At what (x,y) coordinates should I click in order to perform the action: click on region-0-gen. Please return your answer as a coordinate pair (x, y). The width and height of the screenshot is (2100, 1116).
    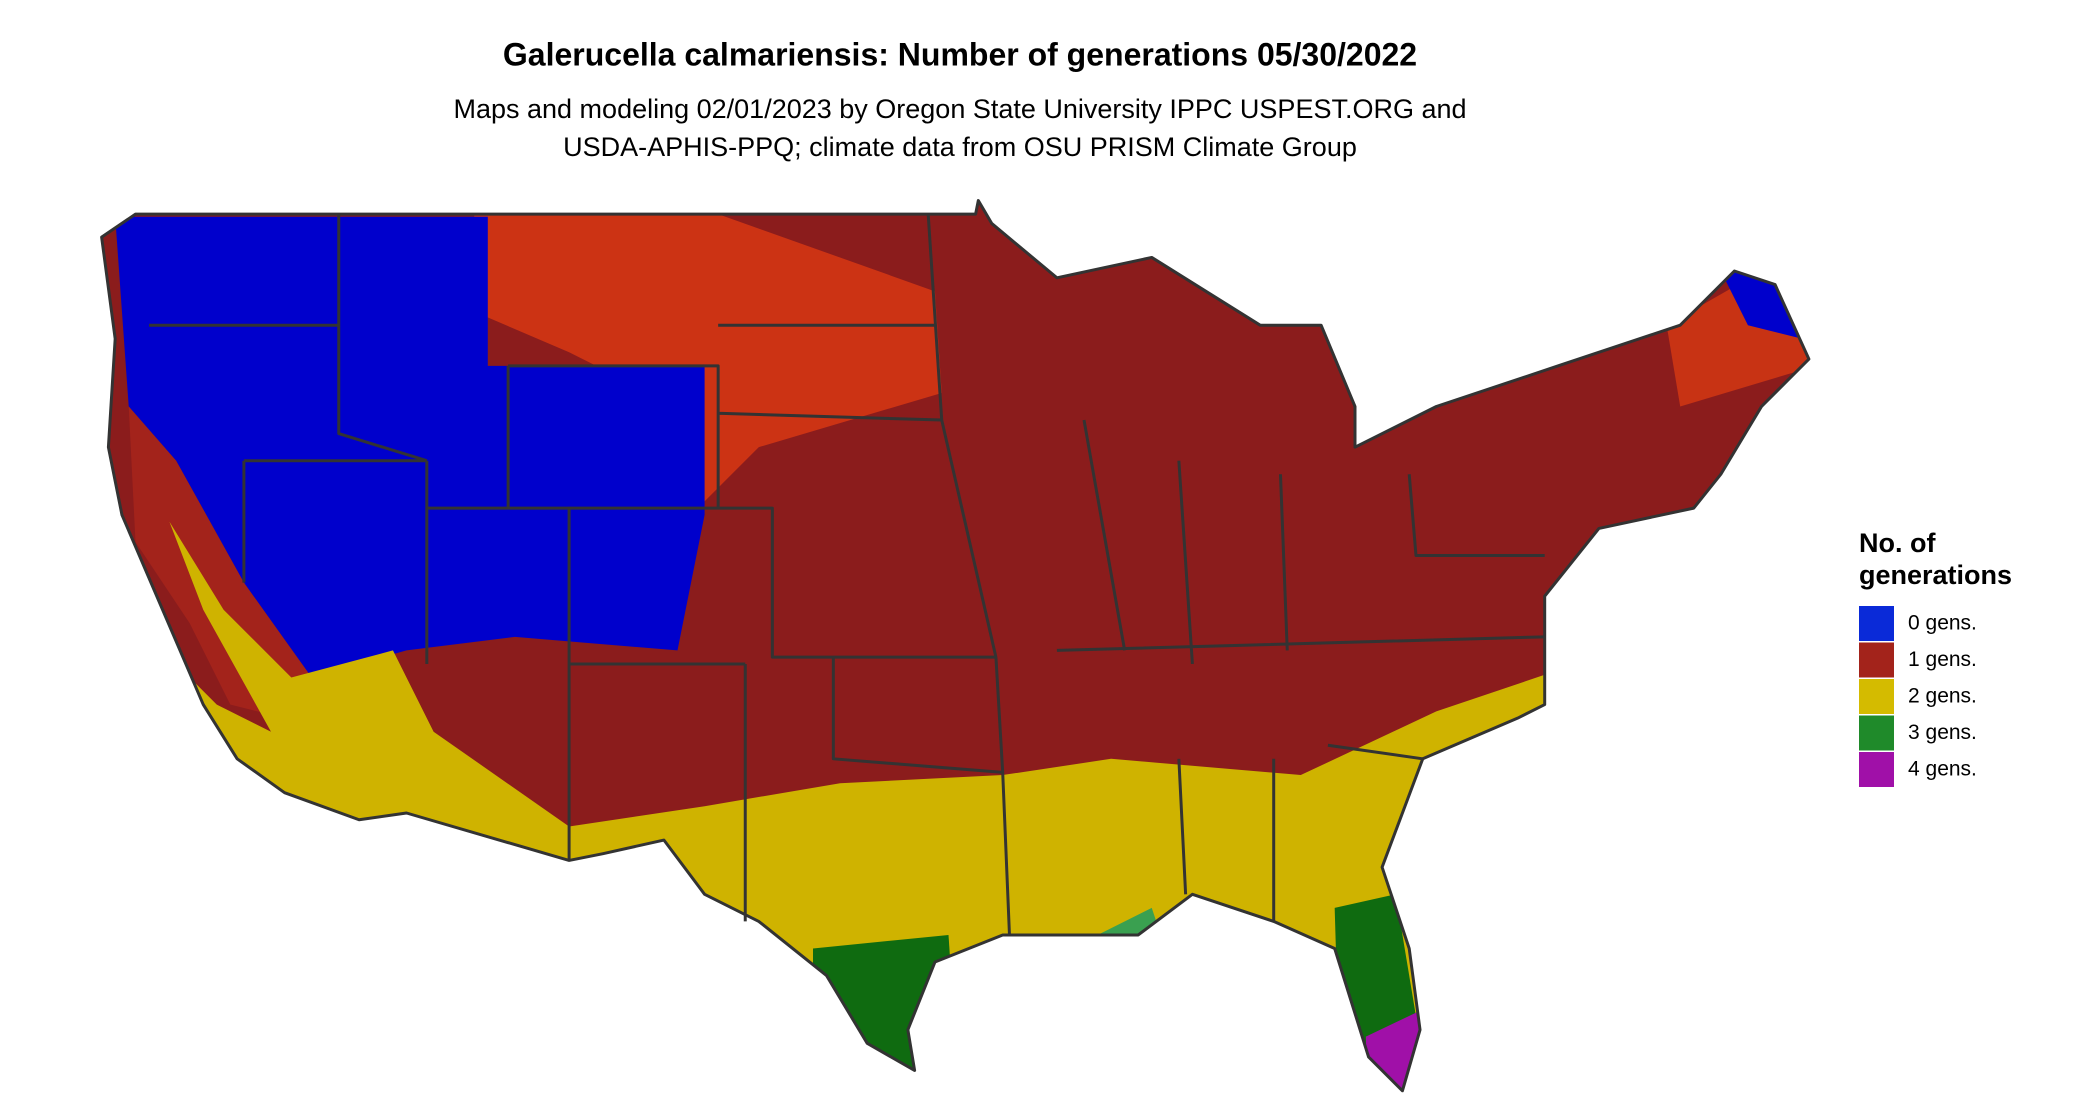
    Looking at the image, I should click on (410, 447).